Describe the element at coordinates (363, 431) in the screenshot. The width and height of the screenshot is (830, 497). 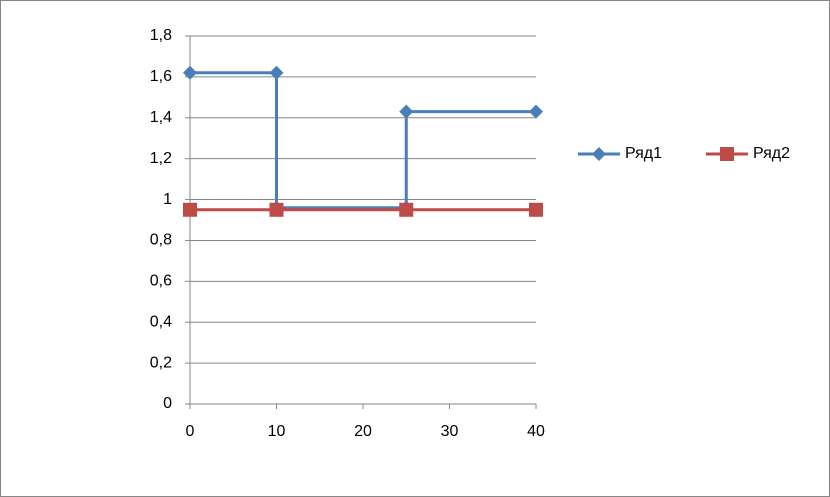
I see `x-tick-label: 20` at that location.